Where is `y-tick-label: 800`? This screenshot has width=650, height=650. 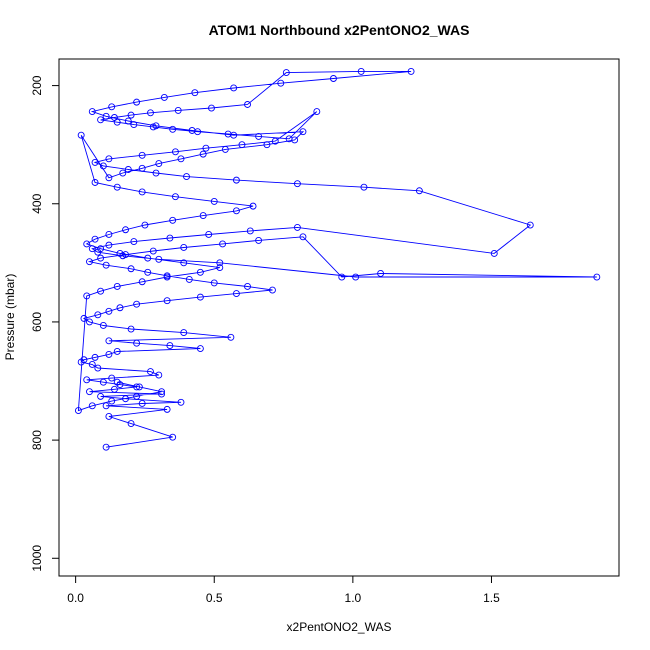 y-tick-label: 800 is located at coordinates (37, 440).